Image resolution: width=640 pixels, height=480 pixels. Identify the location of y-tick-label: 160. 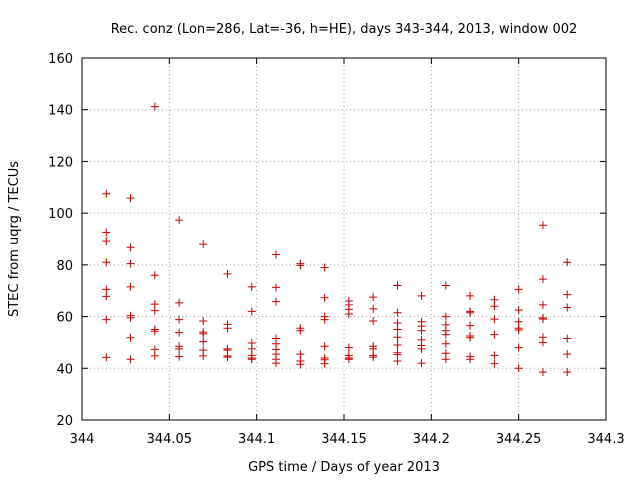
(60, 59).